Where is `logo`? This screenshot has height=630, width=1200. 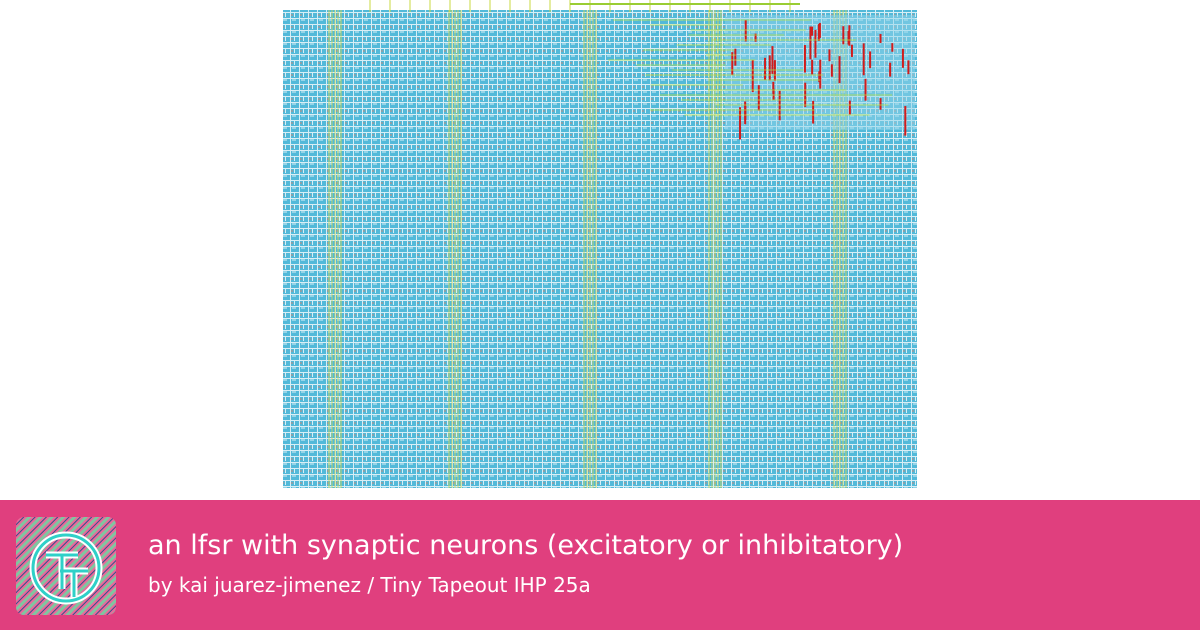 logo is located at coordinates (66, 566).